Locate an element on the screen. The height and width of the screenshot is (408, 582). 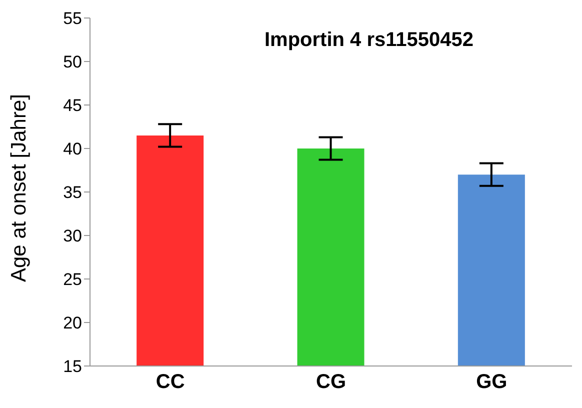
y-tick-label: 15 is located at coordinates (72, 366).